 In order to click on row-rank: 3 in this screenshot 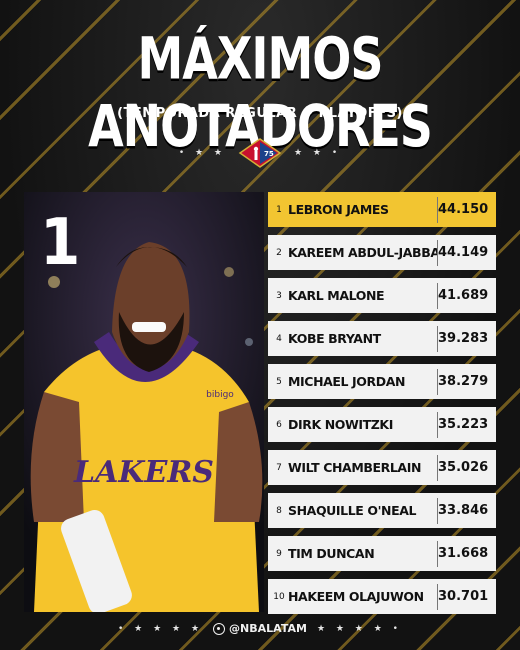, I will do `click(279, 295)`.